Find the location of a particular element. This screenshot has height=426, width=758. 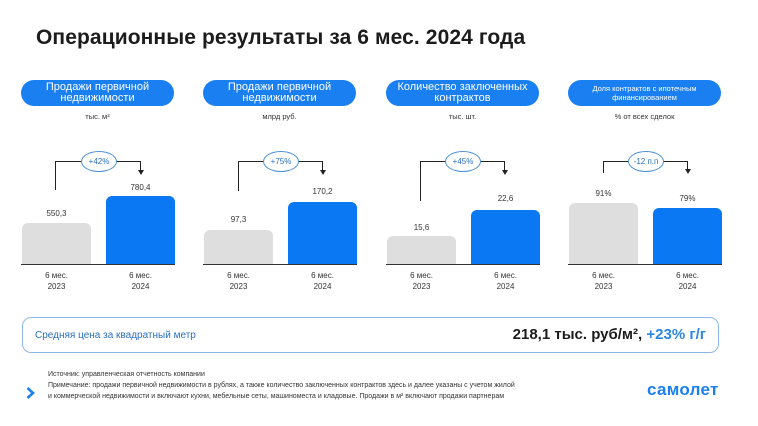

change-badge: +45% is located at coordinates (463, 161).